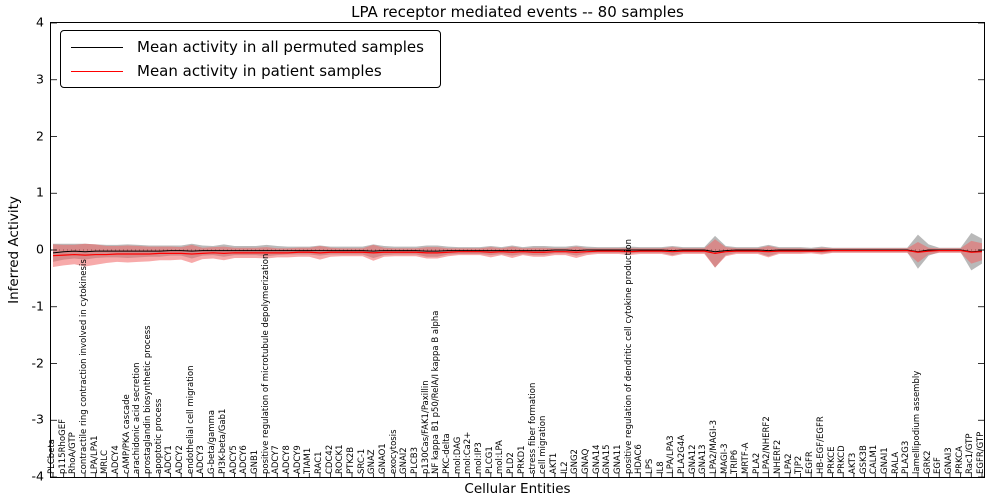  What do you see at coordinates (884, 460) in the screenshot?
I see `x-tick-label: GNAI1` at bounding box center [884, 460].